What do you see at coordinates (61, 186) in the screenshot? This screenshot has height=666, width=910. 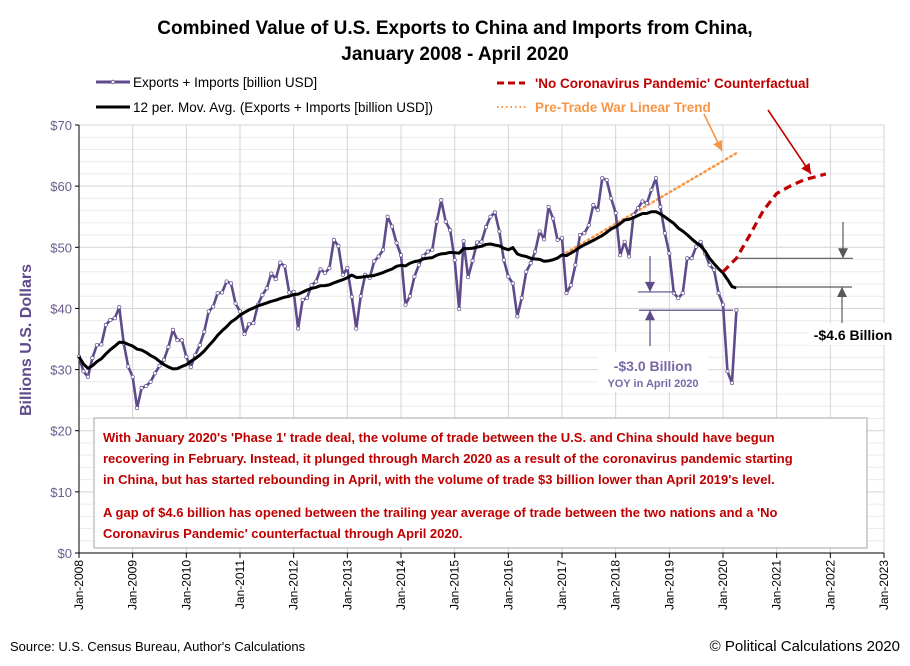 I see `y-tick-label: $60` at bounding box center [61, 186].